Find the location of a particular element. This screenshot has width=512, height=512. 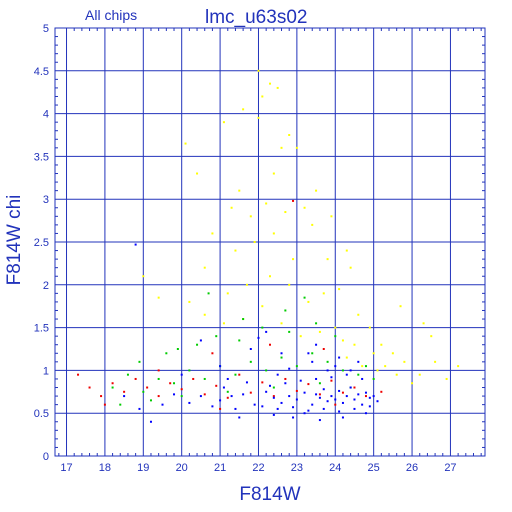

x-tick-label: 22 is located at coordinates (258, 468).